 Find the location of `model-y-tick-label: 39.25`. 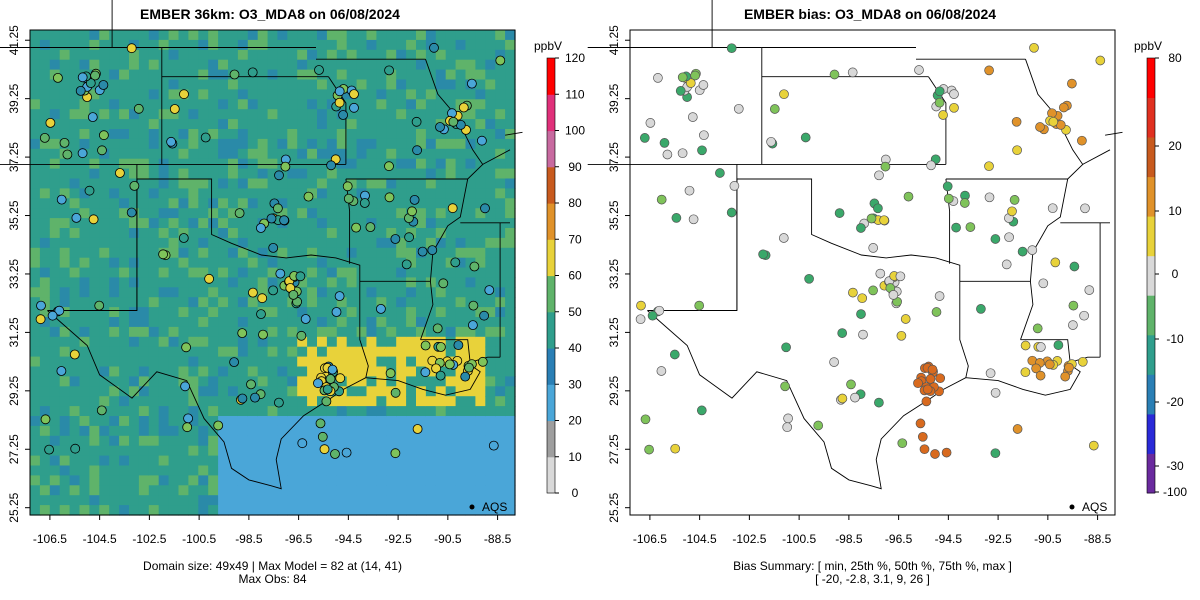

model-y-tick-label: 39.25 is located at coordinates (14, 98).